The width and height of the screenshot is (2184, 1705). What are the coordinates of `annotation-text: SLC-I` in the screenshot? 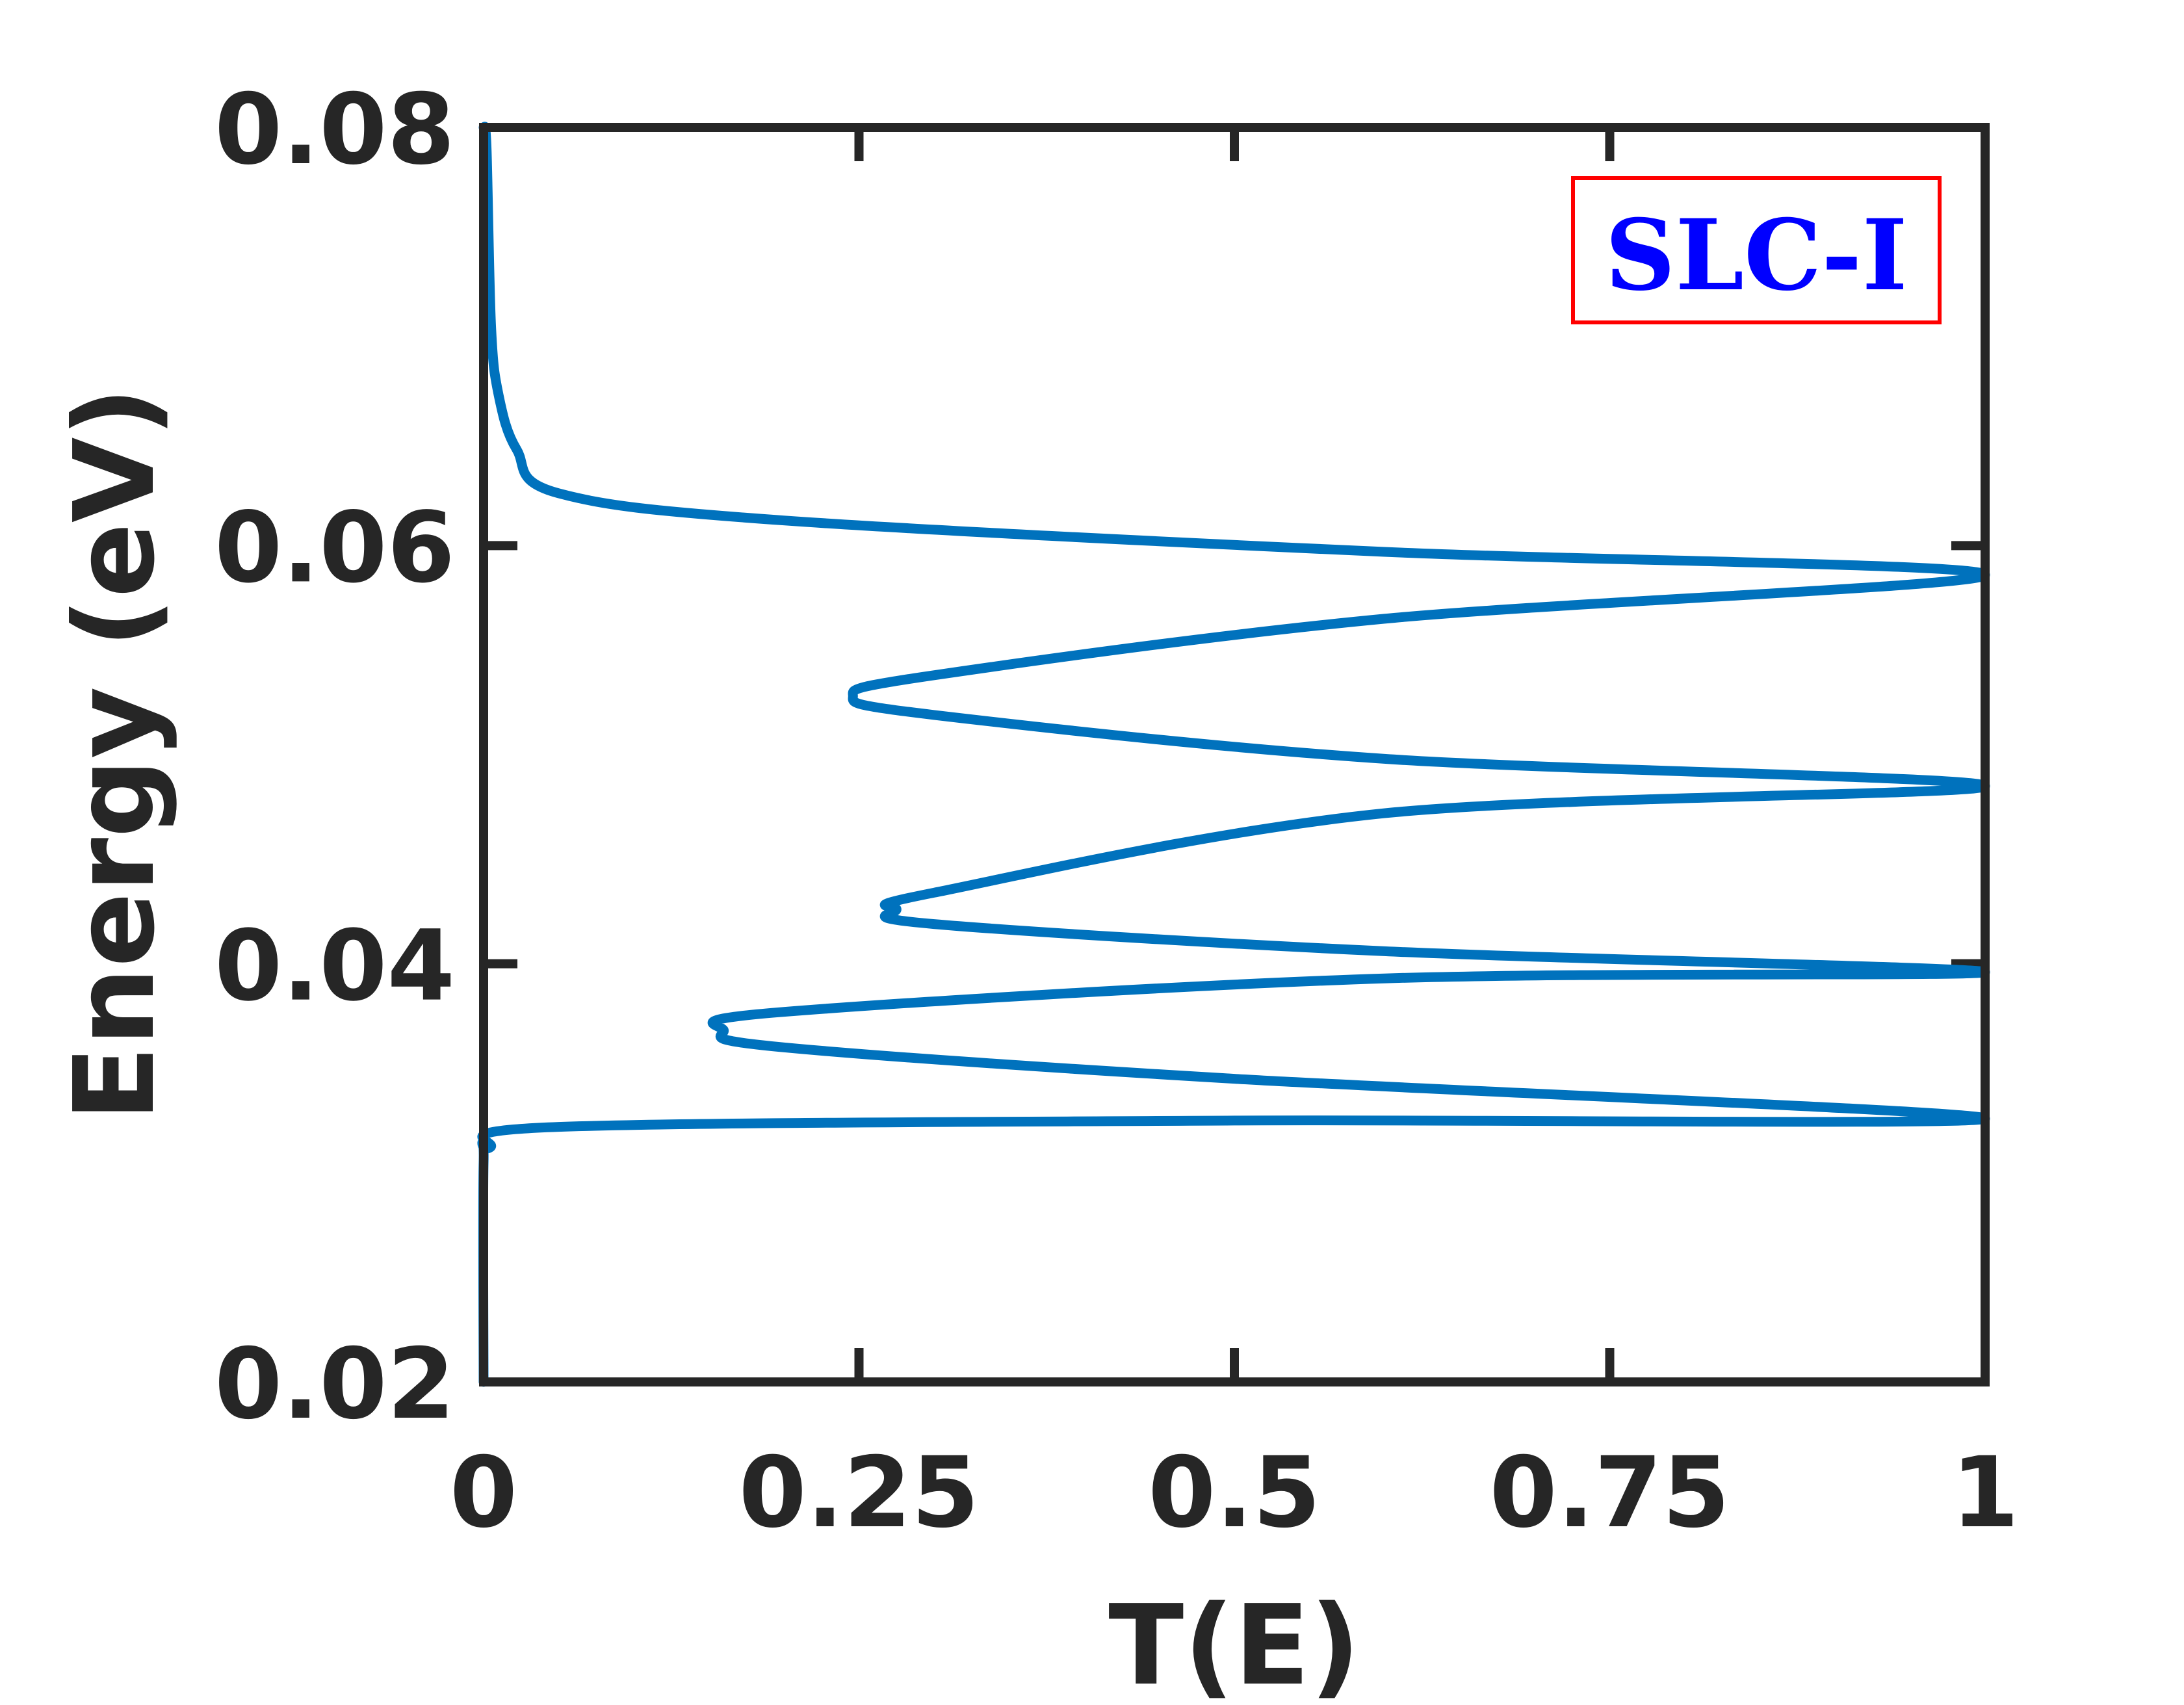 It's located at (1756, 256).